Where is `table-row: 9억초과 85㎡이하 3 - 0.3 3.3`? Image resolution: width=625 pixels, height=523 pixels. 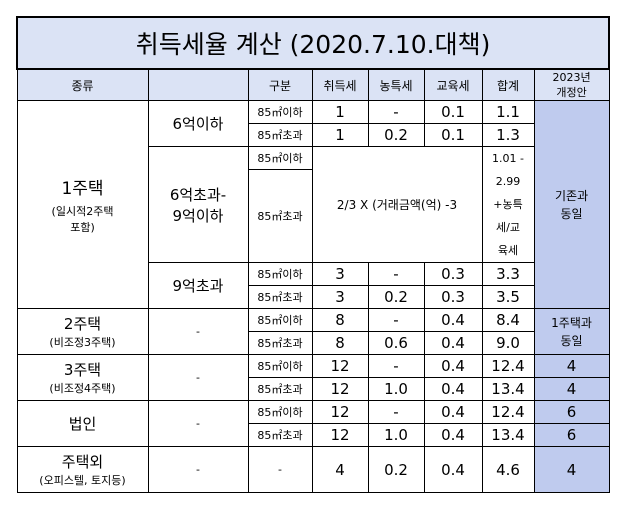
table-row: 9억초과 85㎡이하 3 - 0.3 3.3 is located at coordinates (313, 285).